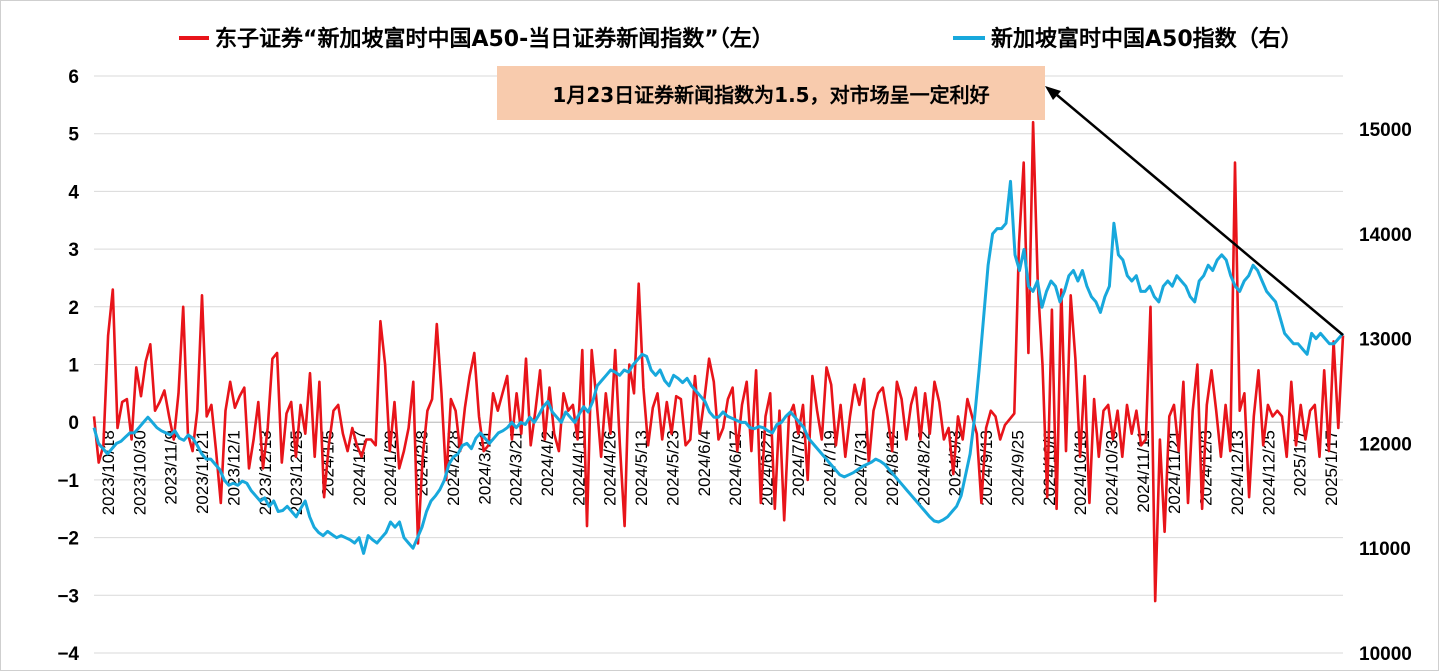 This screenshot has height=672, width=1439. I want to click on annotation-box: 1月23日证券新闻指数为1.5，对市场呈一定利好, so click(771, 93).